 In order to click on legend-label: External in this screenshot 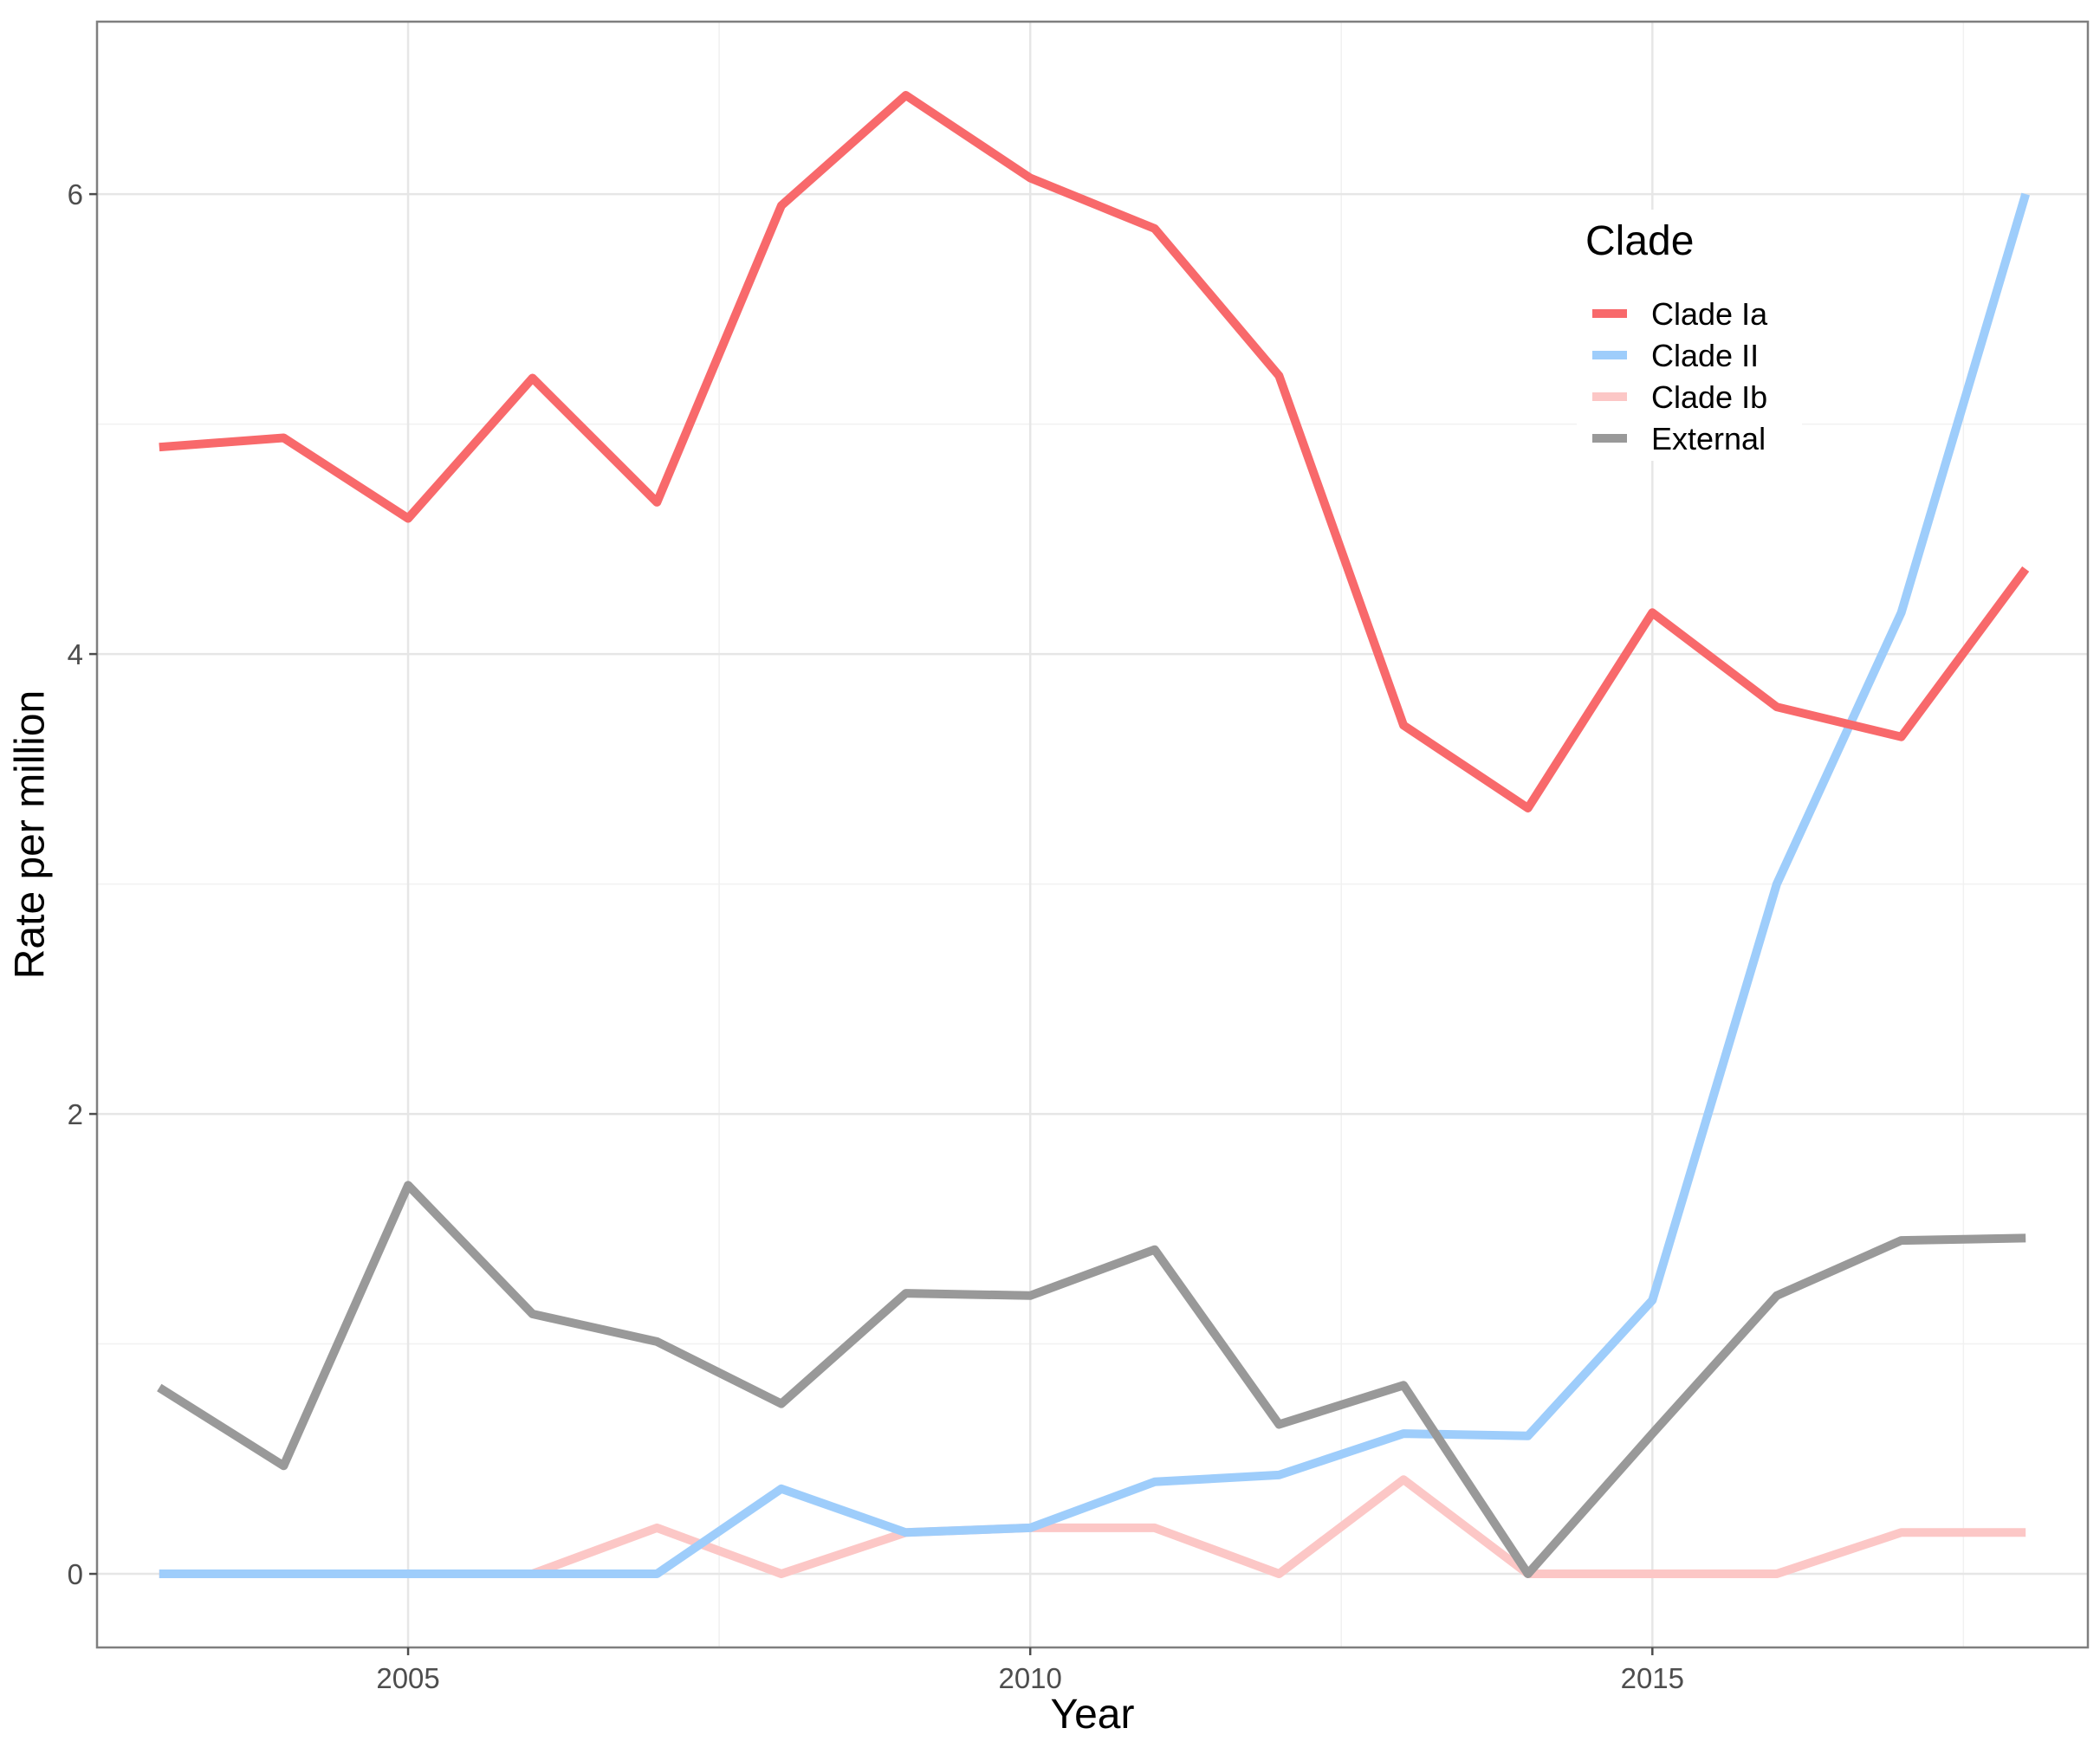, I will do `click(1708, 438)`.